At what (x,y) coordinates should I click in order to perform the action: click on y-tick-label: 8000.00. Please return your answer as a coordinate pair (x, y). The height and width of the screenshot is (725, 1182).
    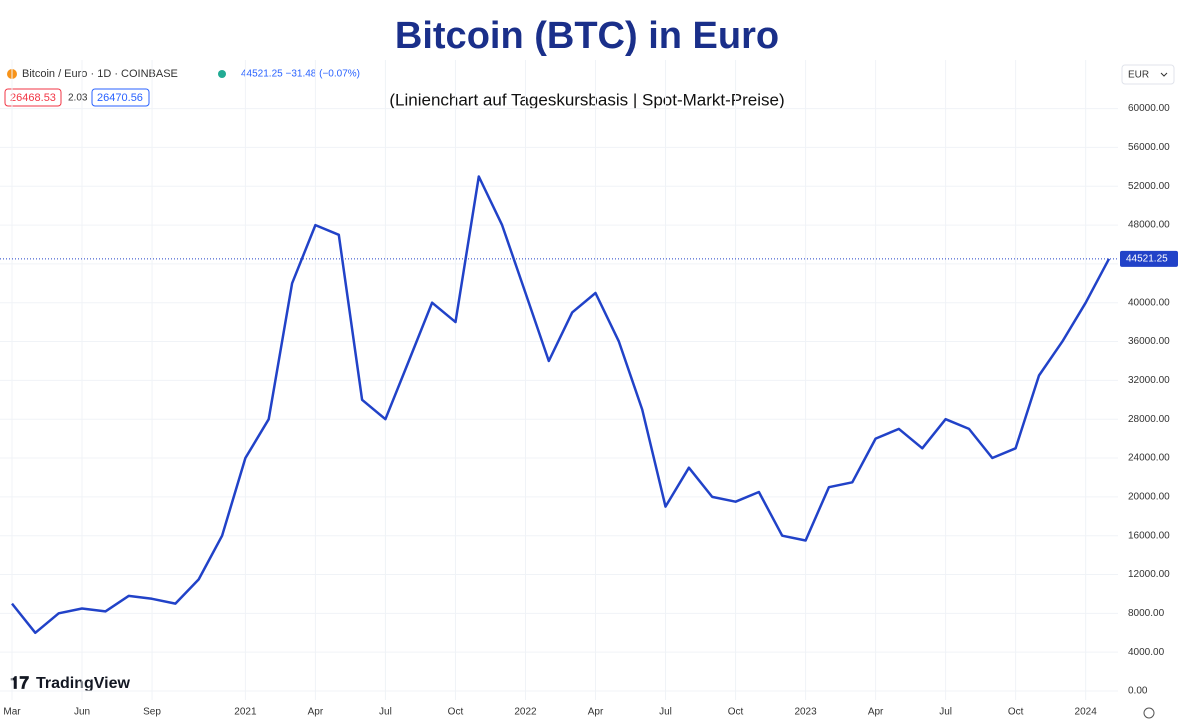
    Looking at the image, I should click on (1146, 613).